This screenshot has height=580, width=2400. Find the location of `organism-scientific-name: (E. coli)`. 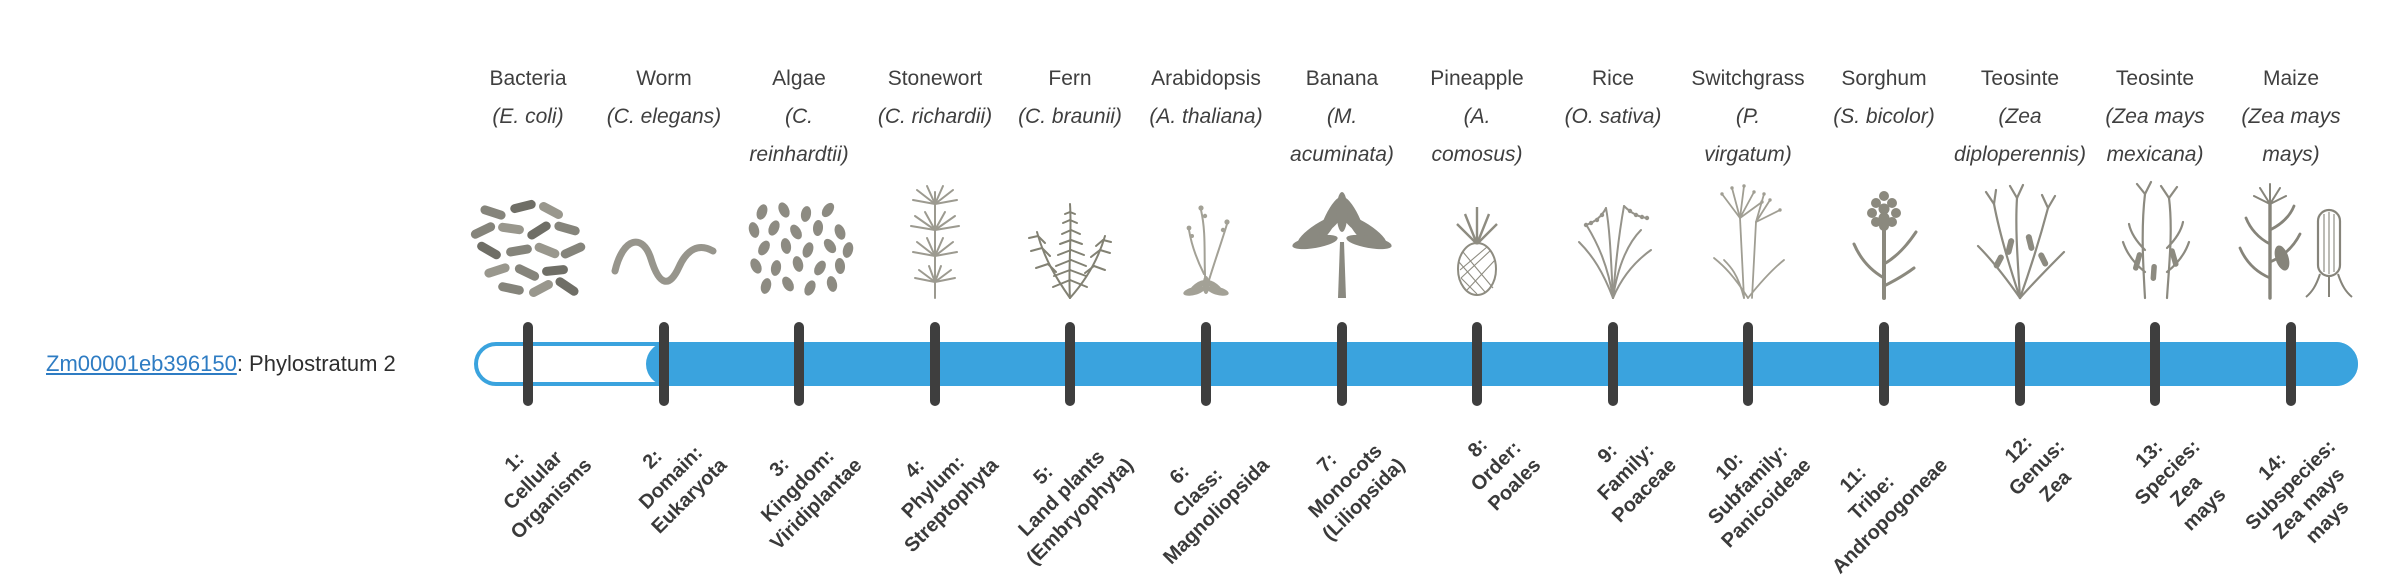

organism-scientific-name: (E. coli) is located at coordinates (528, 116).